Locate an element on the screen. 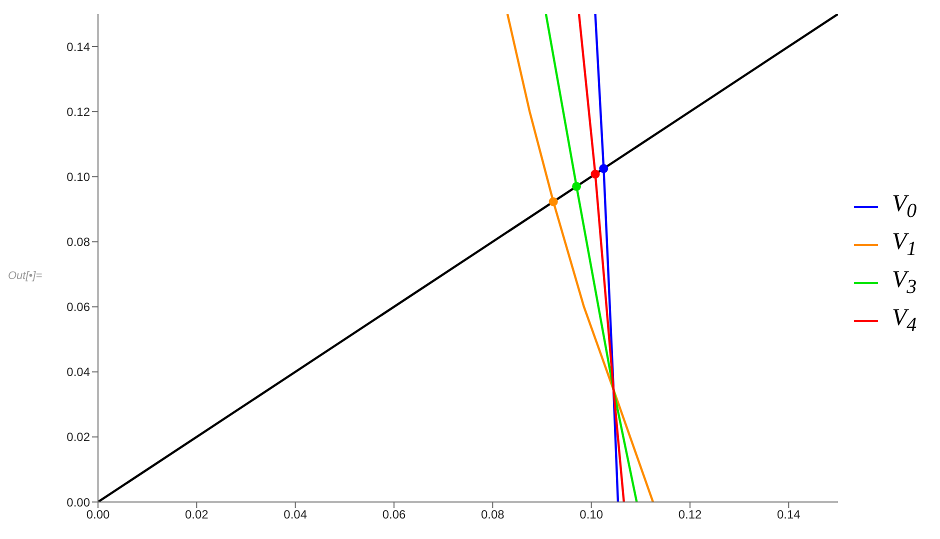  y-tick-label: 0.00 is located at coordinates (78, 502).